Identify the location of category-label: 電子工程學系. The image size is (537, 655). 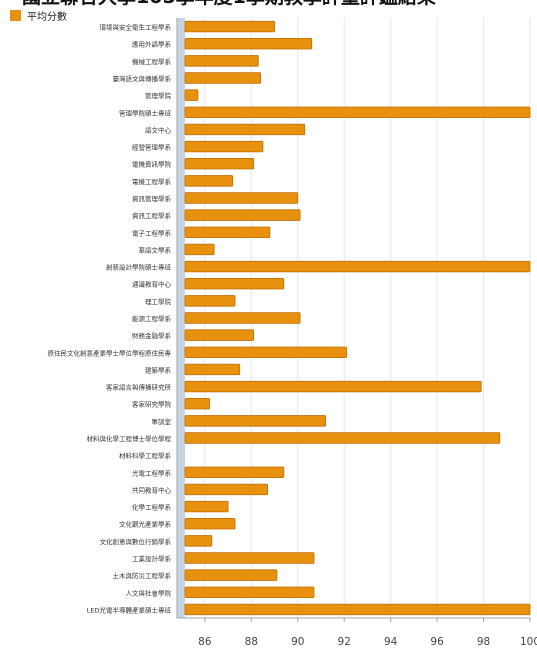
(152, 232).